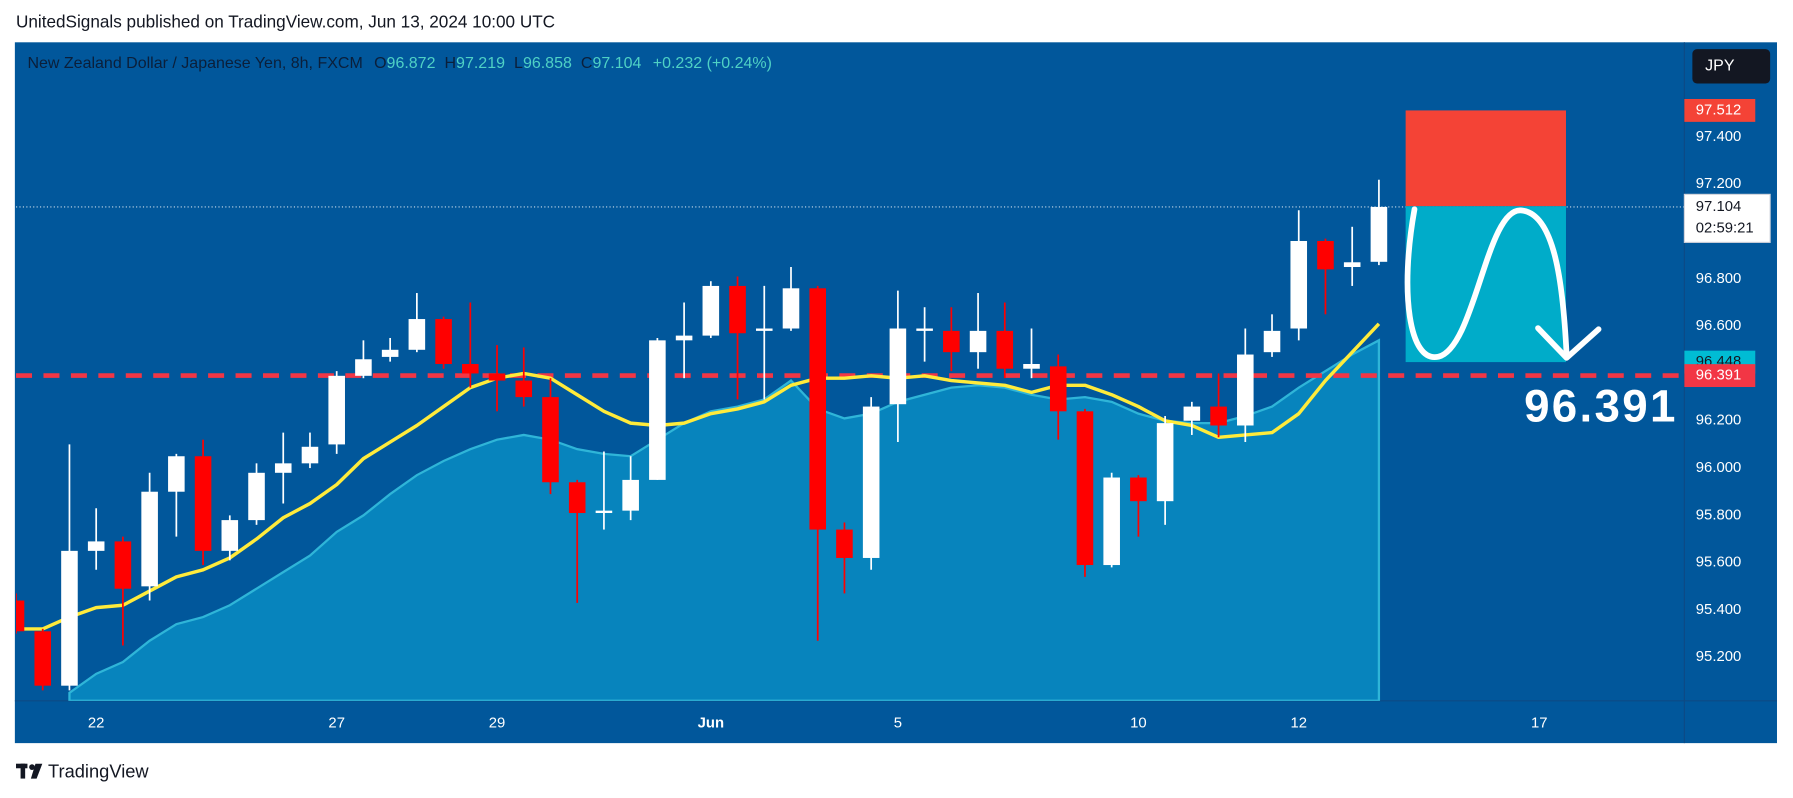 Image resolution: width=1793 pixels, height=798 pixels. Describe the element at coordinates (547, 63) in the screenshot. I see `l-value: 96.858` at that location.